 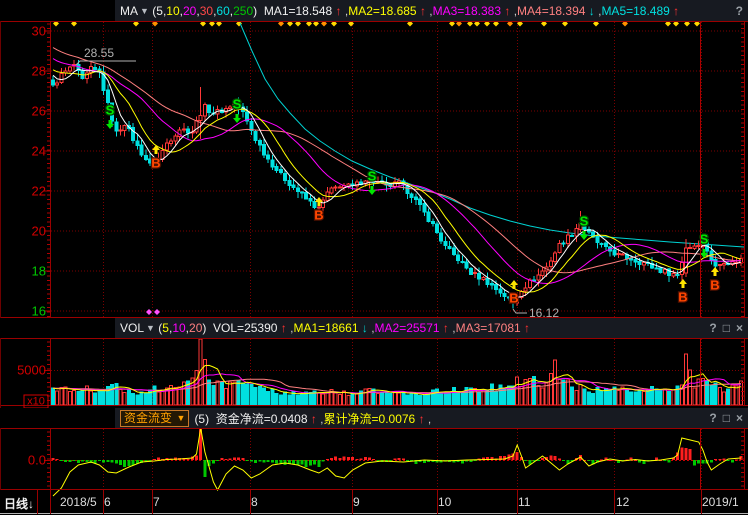 I want to click on legend-text: (, so click(x=152, y=10).